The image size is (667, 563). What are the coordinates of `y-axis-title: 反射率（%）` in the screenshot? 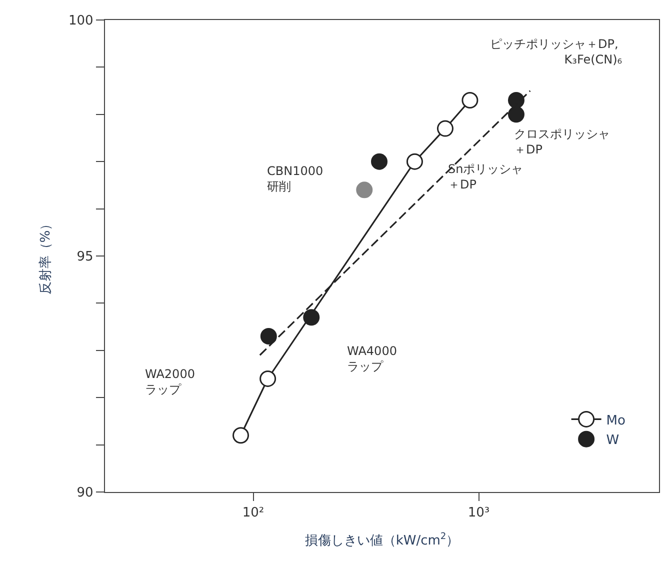 It's located at (45, 256).